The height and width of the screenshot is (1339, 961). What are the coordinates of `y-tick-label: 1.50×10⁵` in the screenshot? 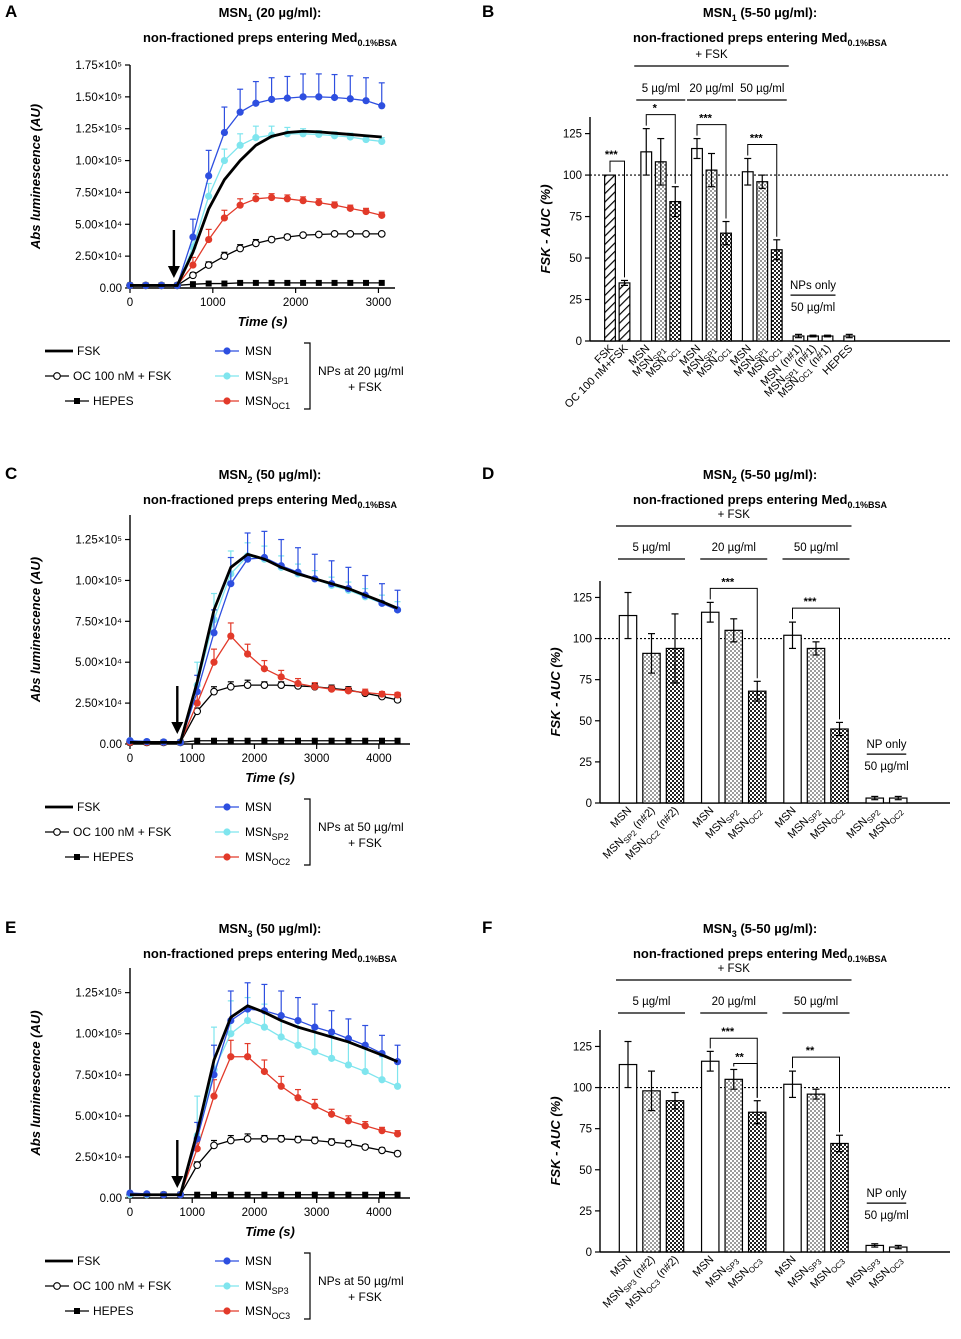 It's located at (98, 98).